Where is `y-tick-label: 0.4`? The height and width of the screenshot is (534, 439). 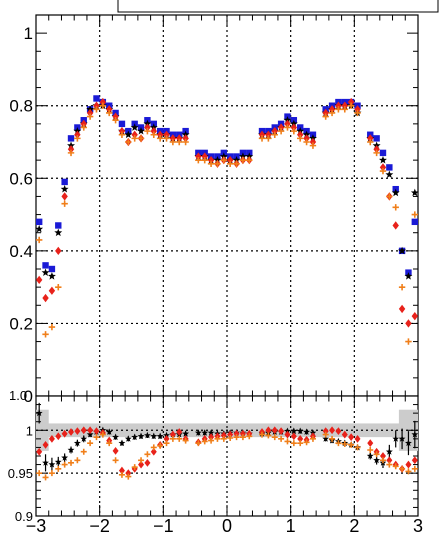 y-tick-label: 0.4 is located at coordinates (21, 251).